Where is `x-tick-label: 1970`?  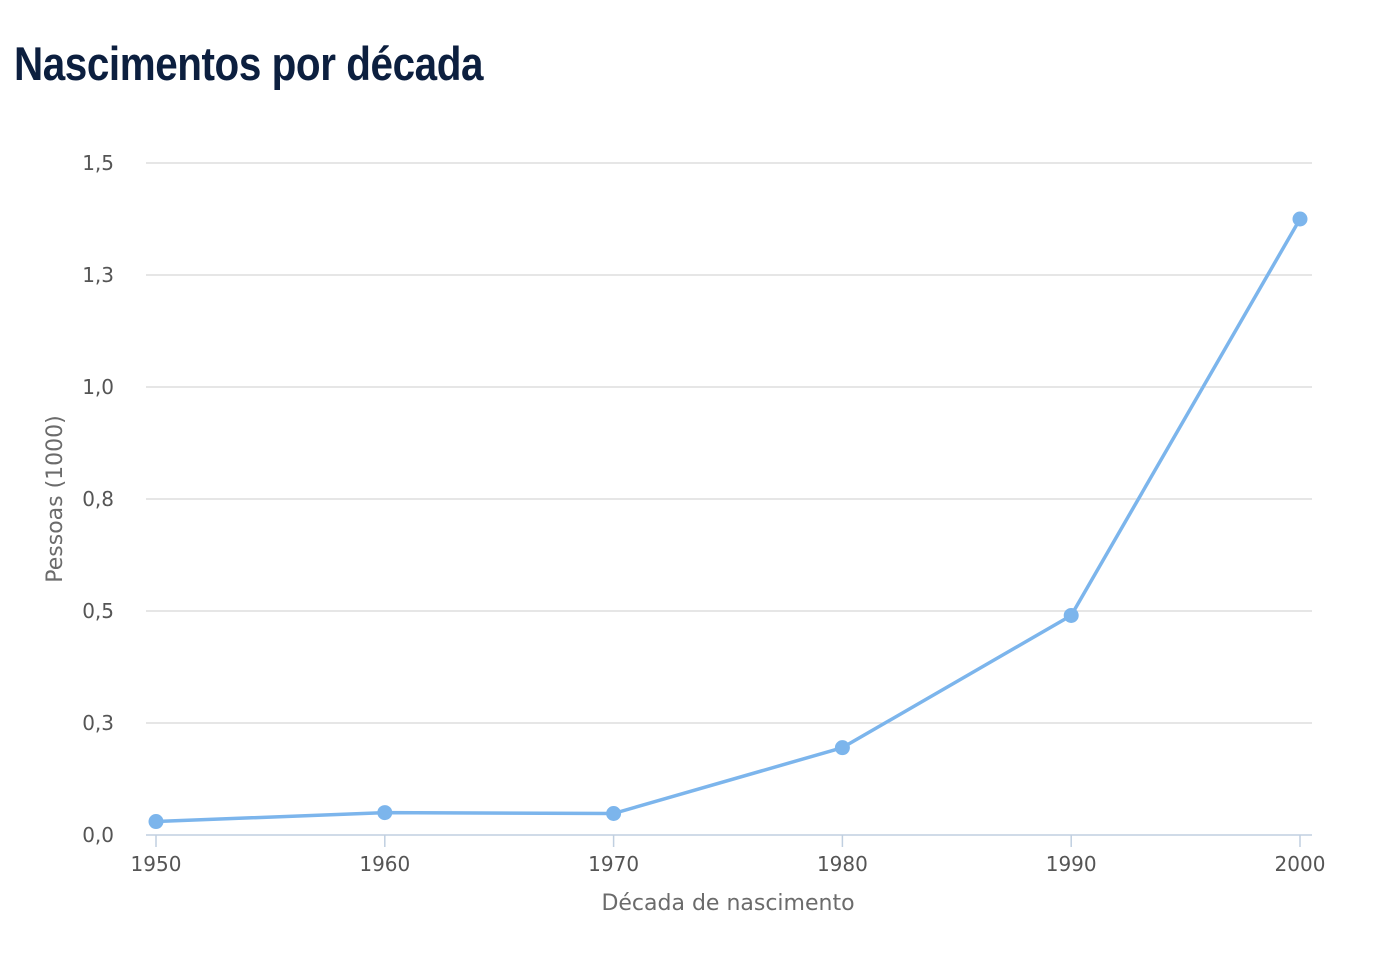 x-tick-label: 1970 is located at coordinates (613, 864).